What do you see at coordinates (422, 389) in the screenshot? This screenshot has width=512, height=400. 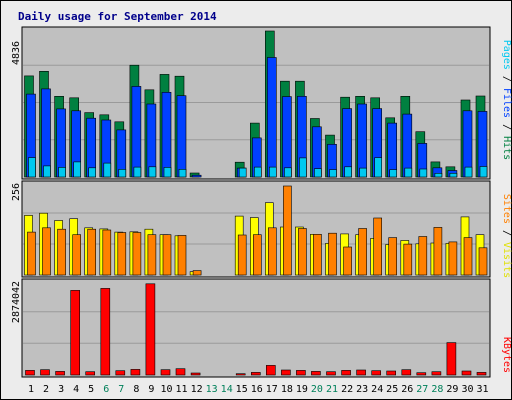 I see `x-tick-day-27: 27` at bounding box center [422, 389].